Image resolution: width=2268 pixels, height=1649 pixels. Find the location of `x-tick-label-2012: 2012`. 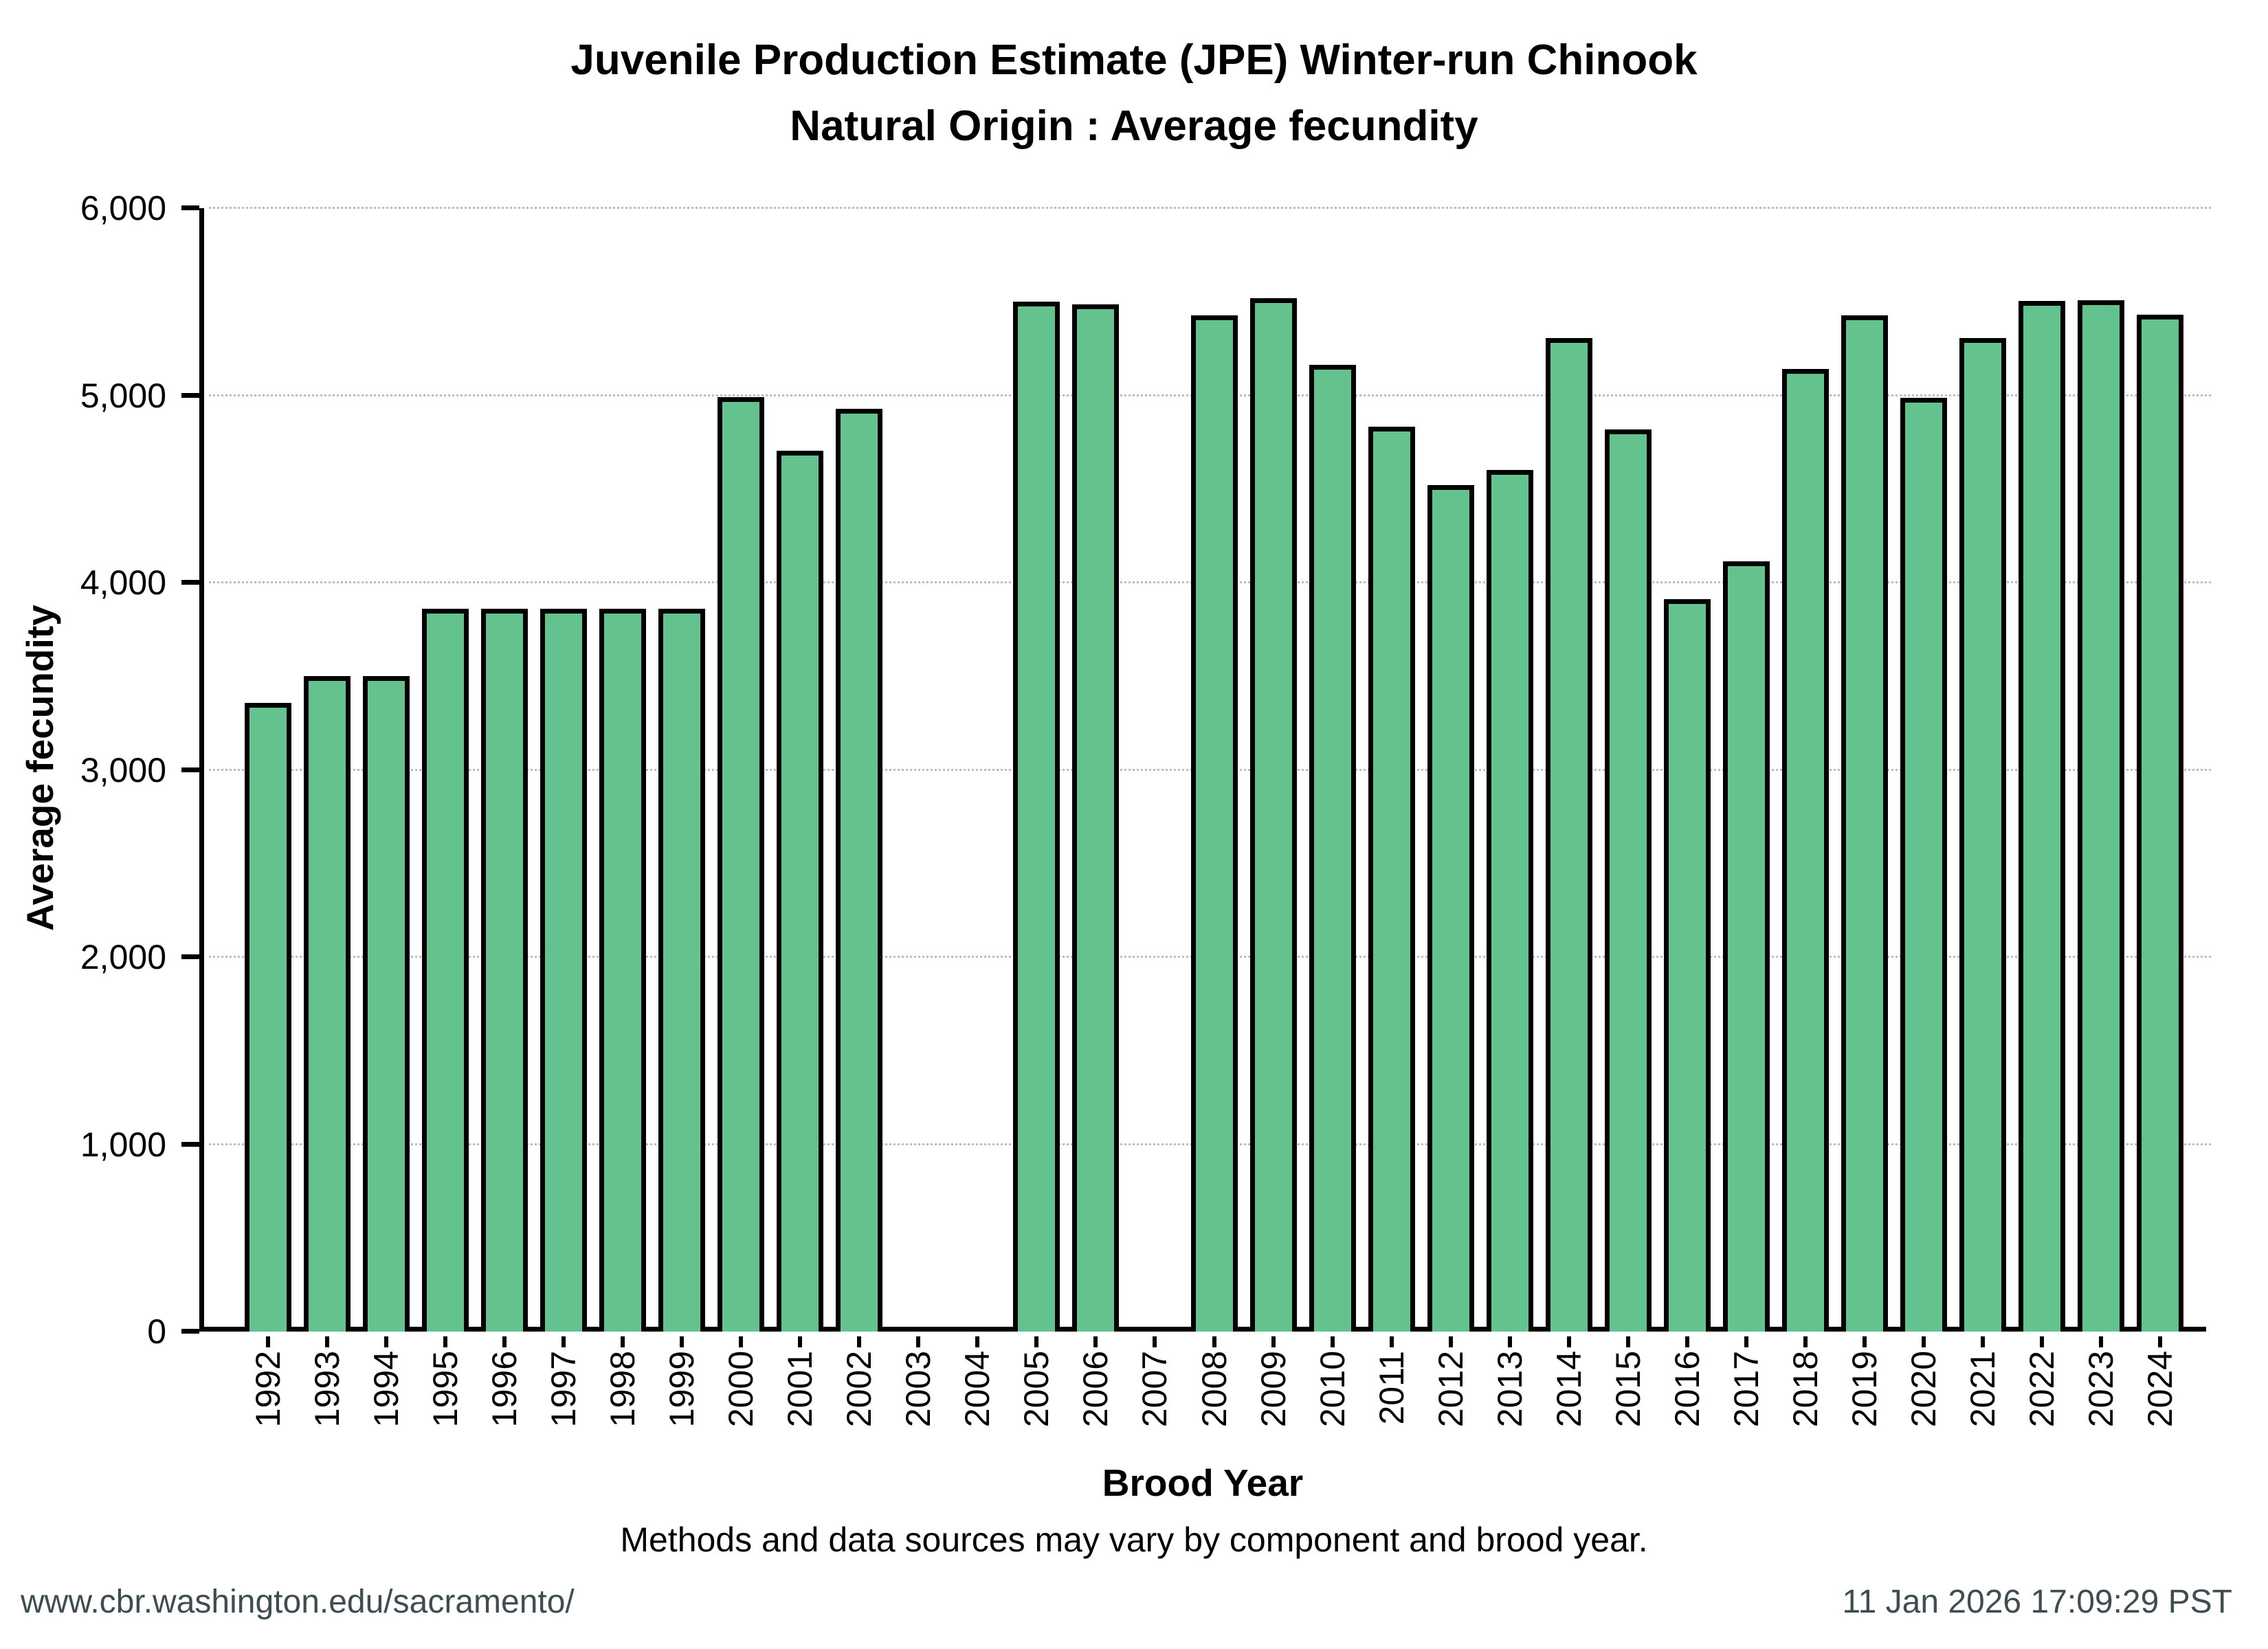

x-tick-label-2012: 2012 is located at coordinates (1451, 1410).